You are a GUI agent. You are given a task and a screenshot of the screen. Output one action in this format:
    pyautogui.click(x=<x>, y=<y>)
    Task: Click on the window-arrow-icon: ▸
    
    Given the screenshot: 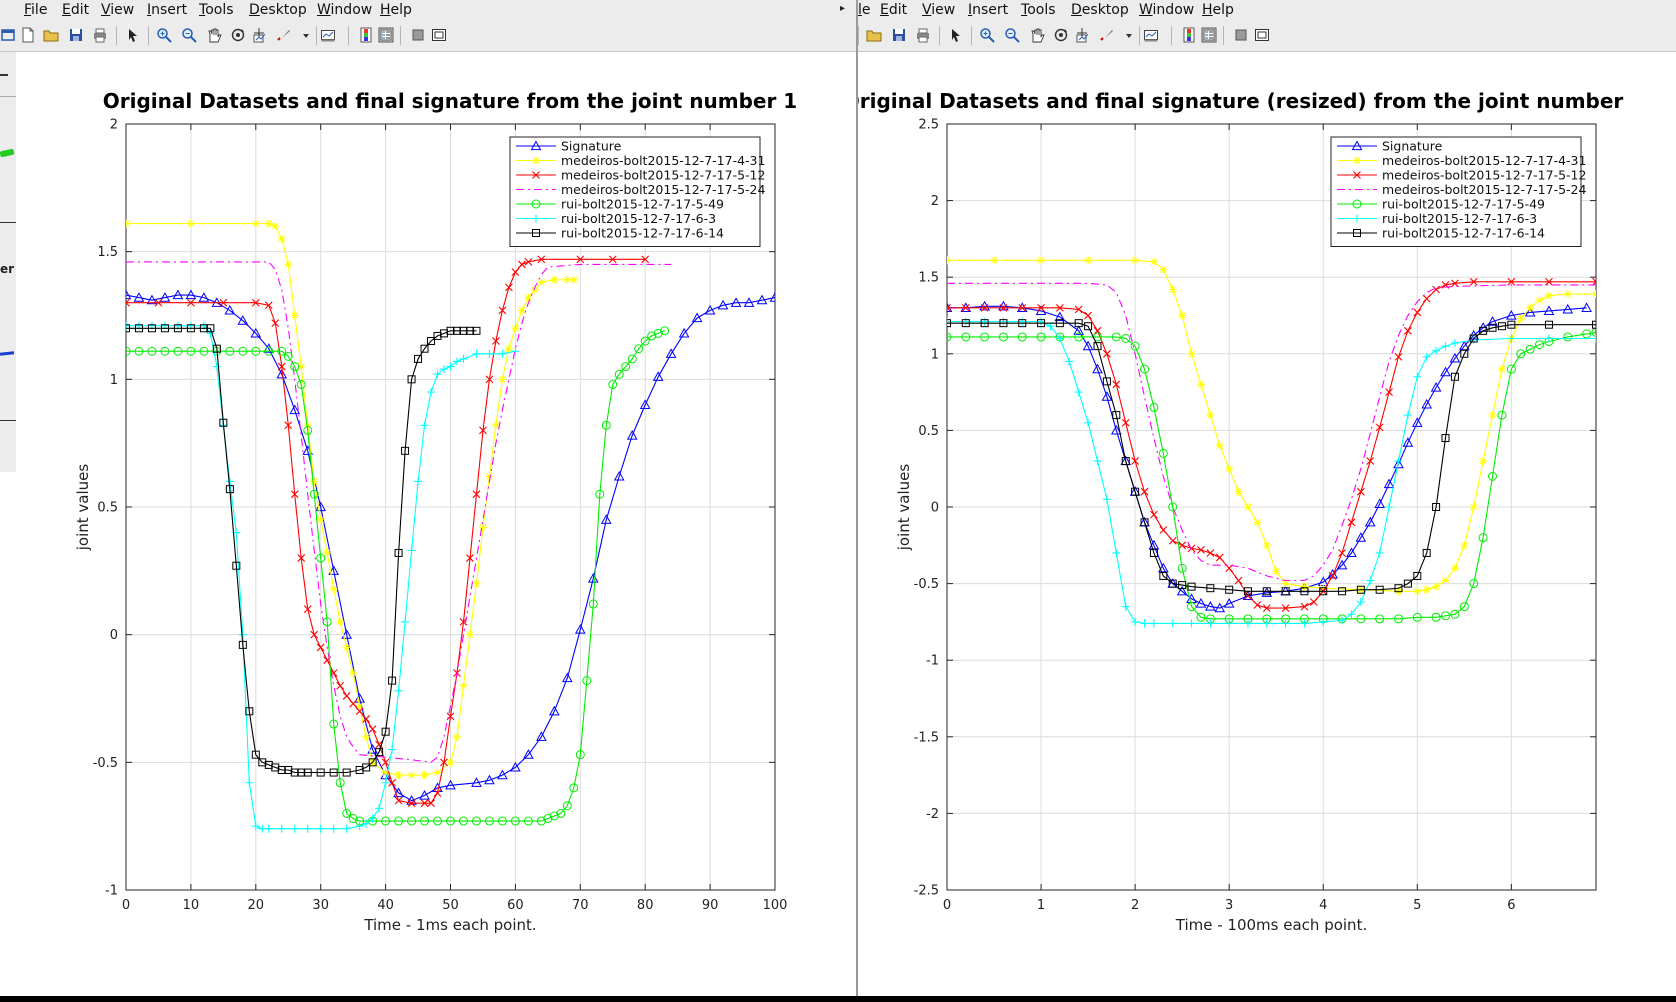 What is the action you would take?
    pyautogui.click(x=843, y=8)
    